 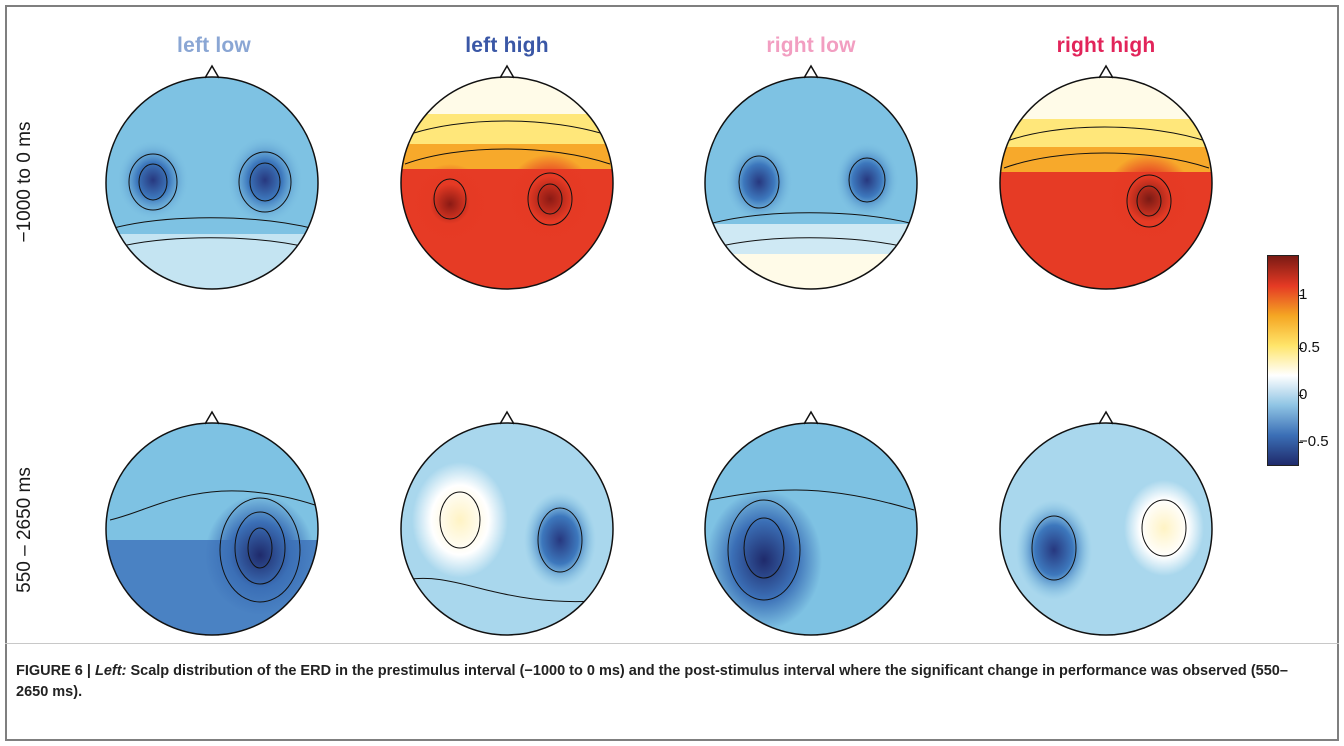 What do you see at coordinates (1106, 177) in the screenshot?
I see `scalp-map-right-high-prestimulus` at bounding box center [1106, 177].